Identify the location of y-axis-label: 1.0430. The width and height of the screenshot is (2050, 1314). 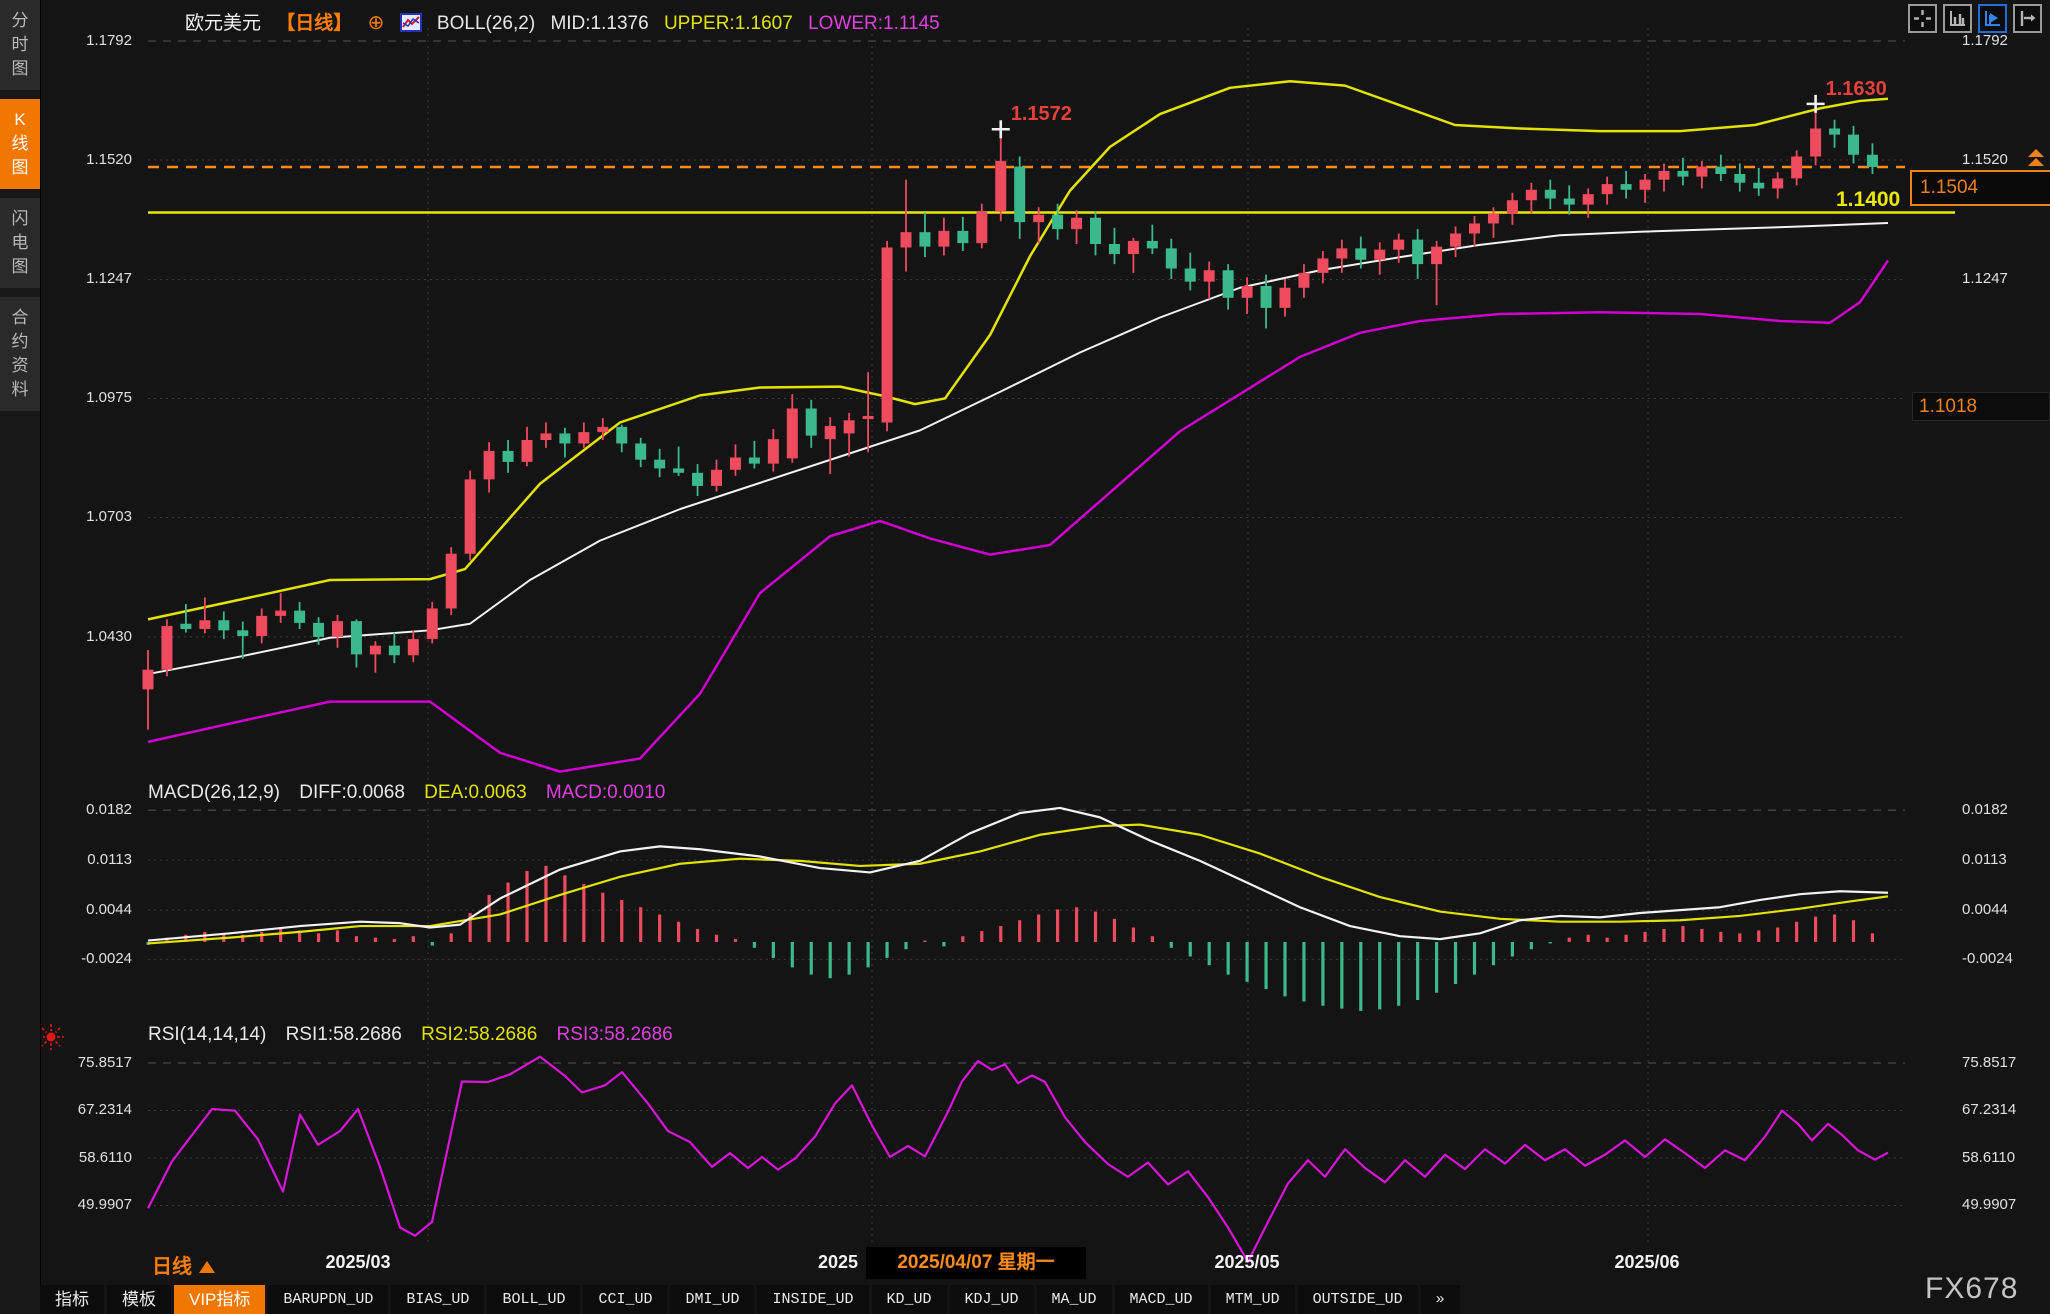
(109, 636).